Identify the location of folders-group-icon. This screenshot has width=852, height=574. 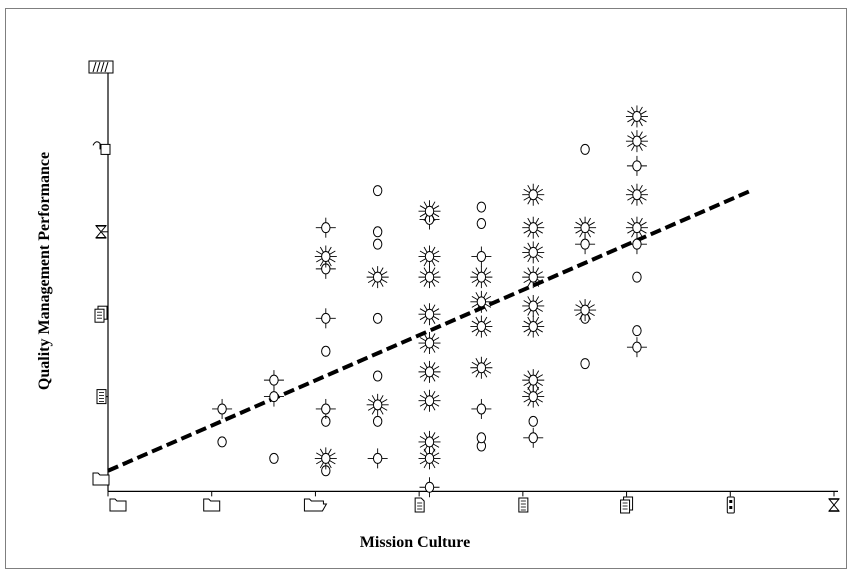
(101, 67).